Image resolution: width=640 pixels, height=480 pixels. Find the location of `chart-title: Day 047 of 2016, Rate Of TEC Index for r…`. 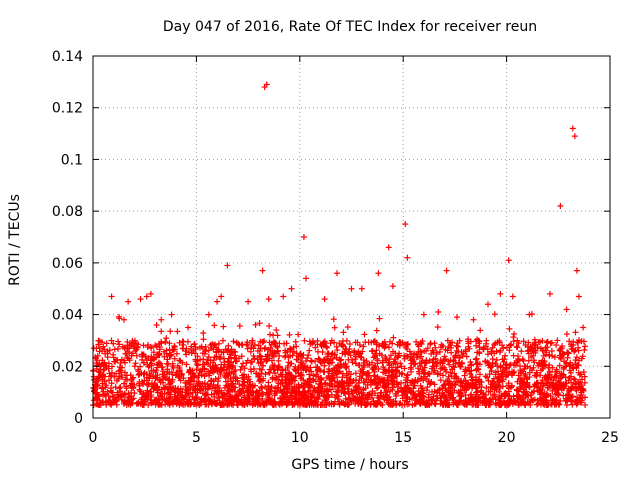

chart-title: Day 047 of 2016, Rate Of TEC Index for r… is located at coordinates (350, 27).